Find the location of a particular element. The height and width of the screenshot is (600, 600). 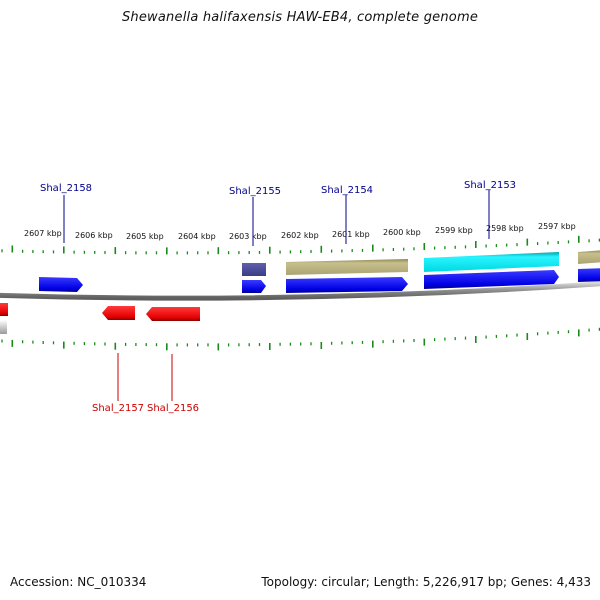

gene-feature-cyan is located at coordinates (491, 262).